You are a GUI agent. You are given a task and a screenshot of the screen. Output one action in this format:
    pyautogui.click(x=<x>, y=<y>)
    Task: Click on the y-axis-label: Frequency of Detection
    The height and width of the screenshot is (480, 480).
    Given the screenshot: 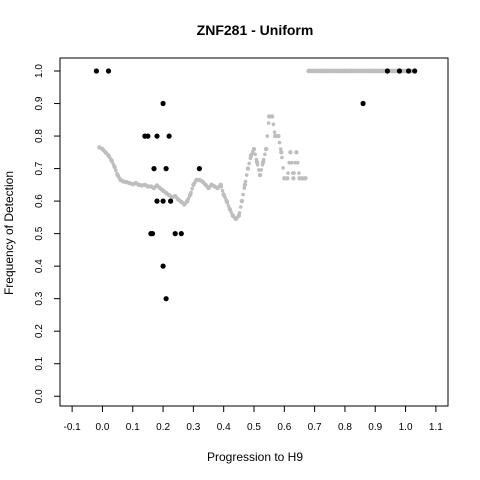 What is the action you would take?
    pyautogui.click(x=9, y=233)
    